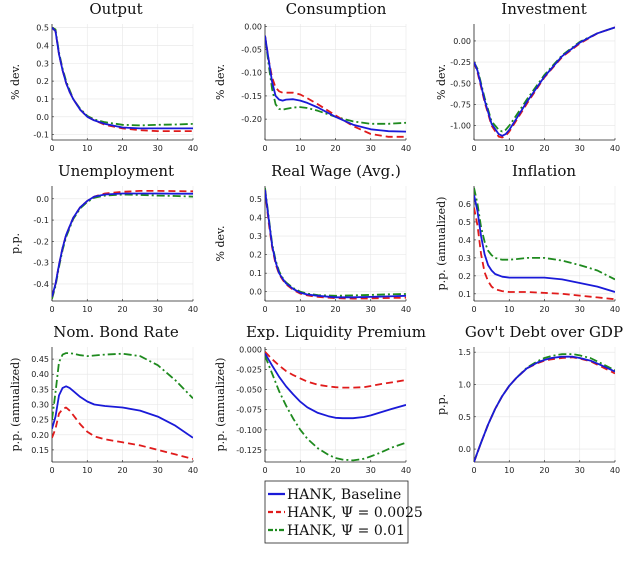 Image resolution: width=625 pixels, height=563 pixels. Describe the element at coordinates (249, 430) in the screenshot. I see `y-tick-label: -0.100` at that location.